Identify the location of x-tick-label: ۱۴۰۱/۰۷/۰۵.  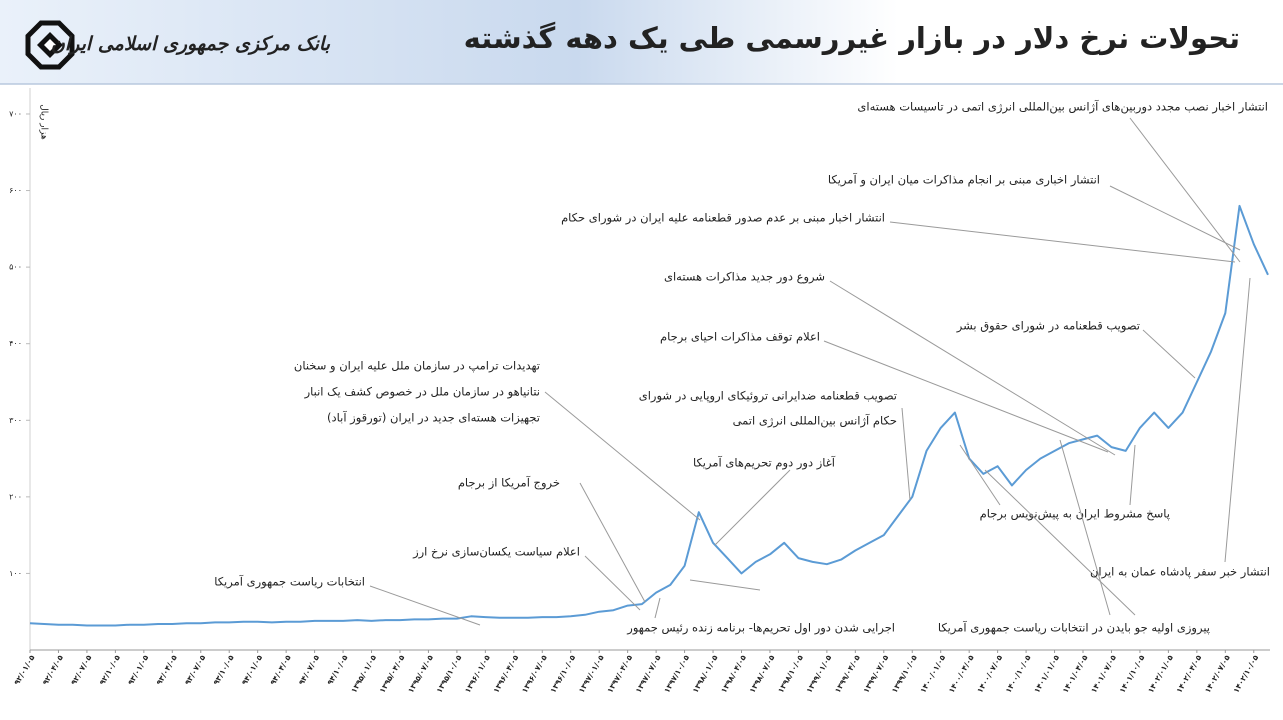
(1103, 673).